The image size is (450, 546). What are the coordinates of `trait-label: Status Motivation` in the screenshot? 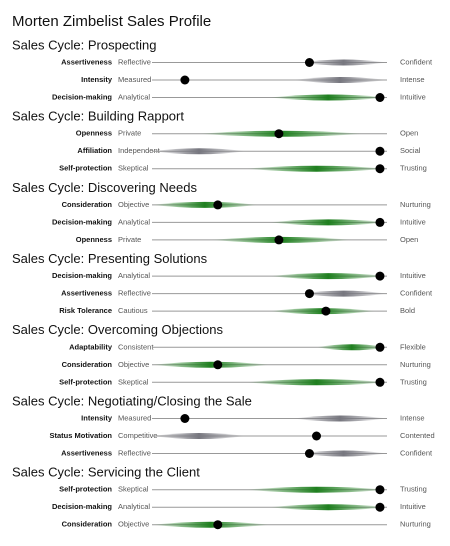 It's located at (80, 435).